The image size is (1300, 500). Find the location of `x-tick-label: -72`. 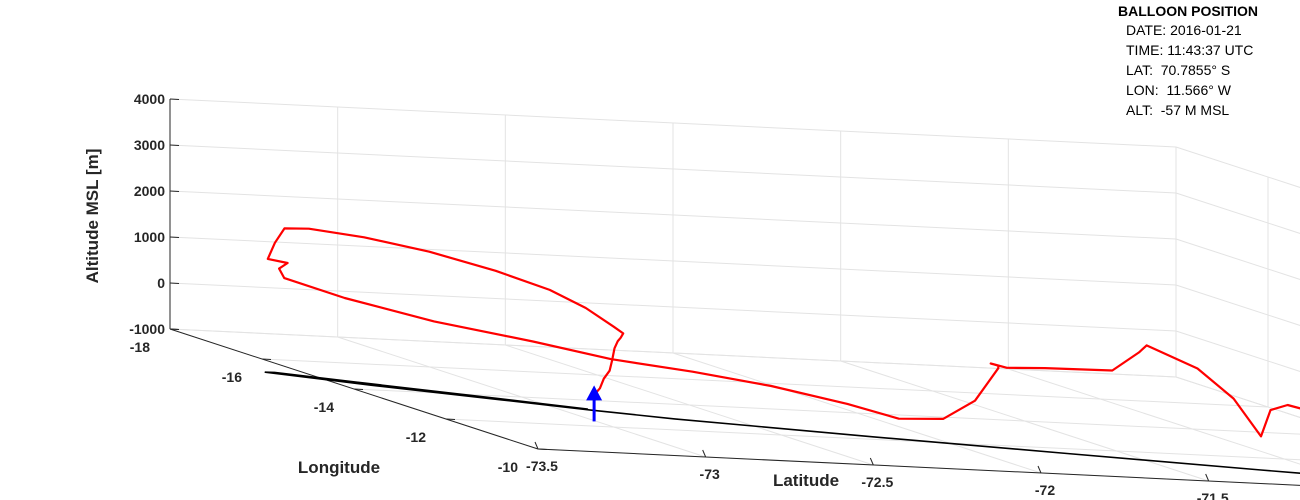

x-tick-label: -72 is located at coordinates (1045, 490).